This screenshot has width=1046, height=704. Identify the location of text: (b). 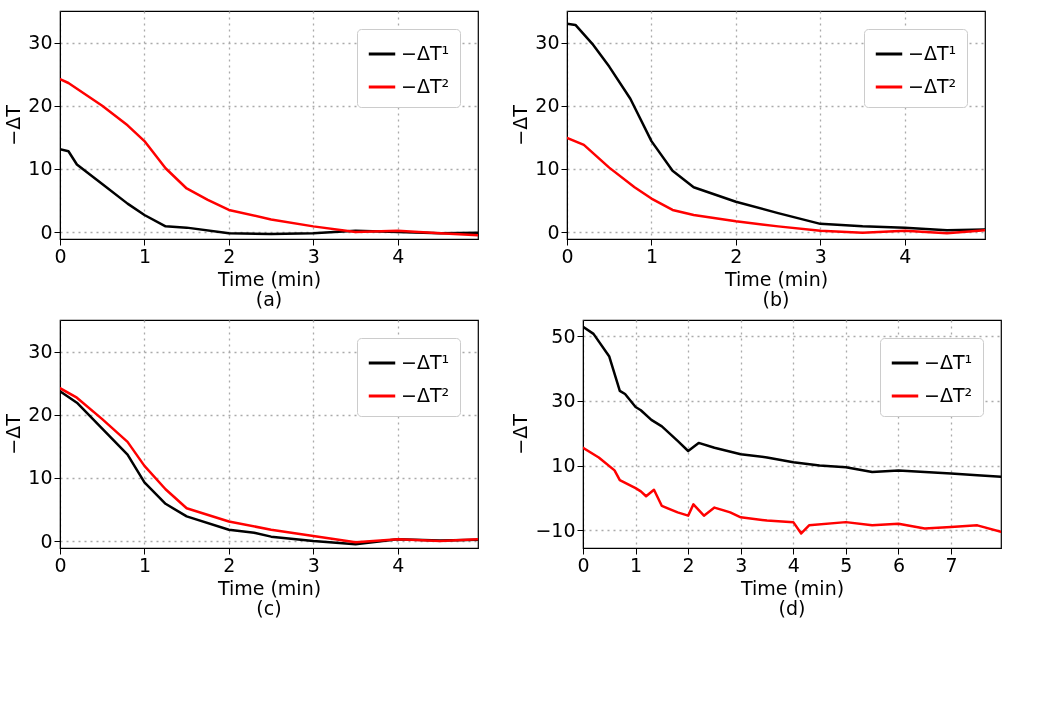
(776, 299).